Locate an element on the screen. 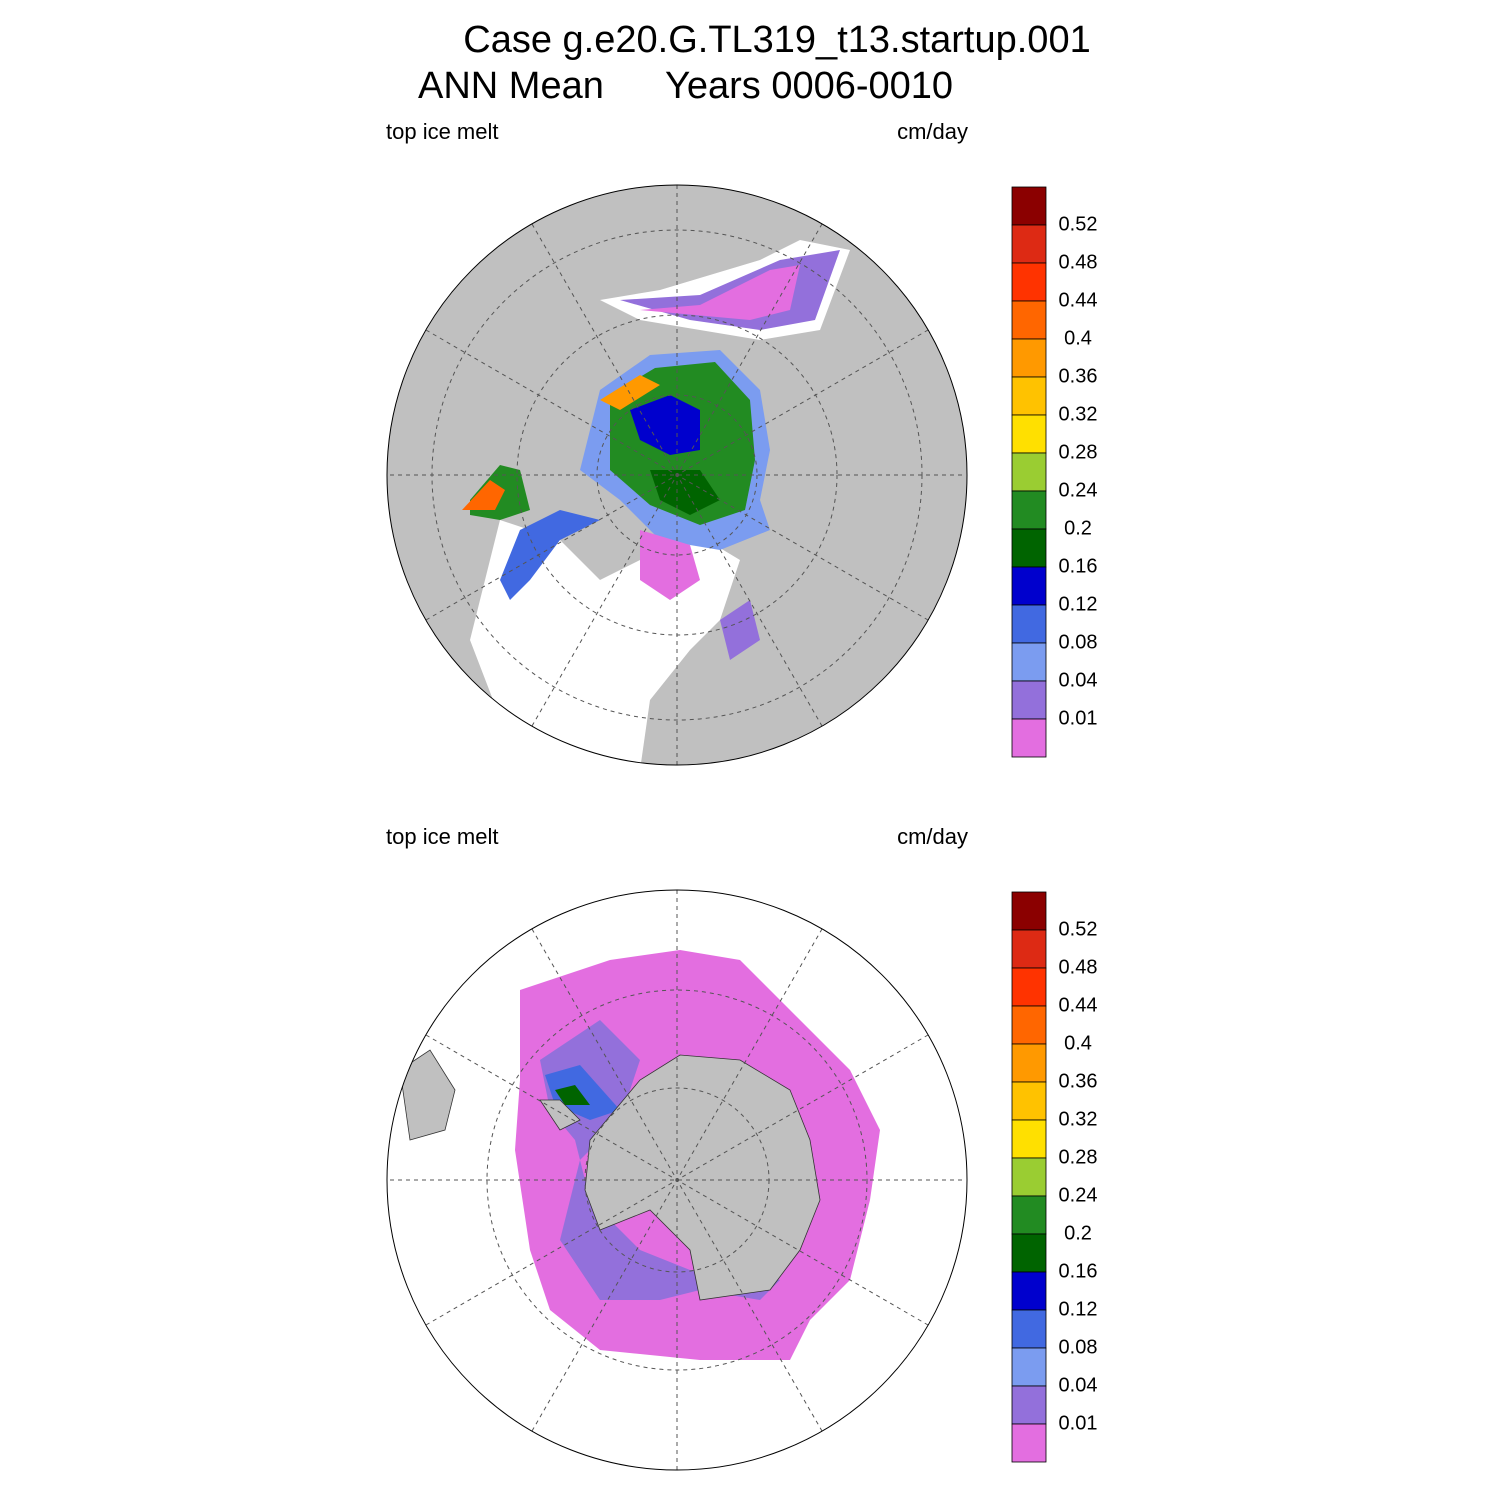  subtitle-left: ANN Mean is located at coordinates (511, 86).